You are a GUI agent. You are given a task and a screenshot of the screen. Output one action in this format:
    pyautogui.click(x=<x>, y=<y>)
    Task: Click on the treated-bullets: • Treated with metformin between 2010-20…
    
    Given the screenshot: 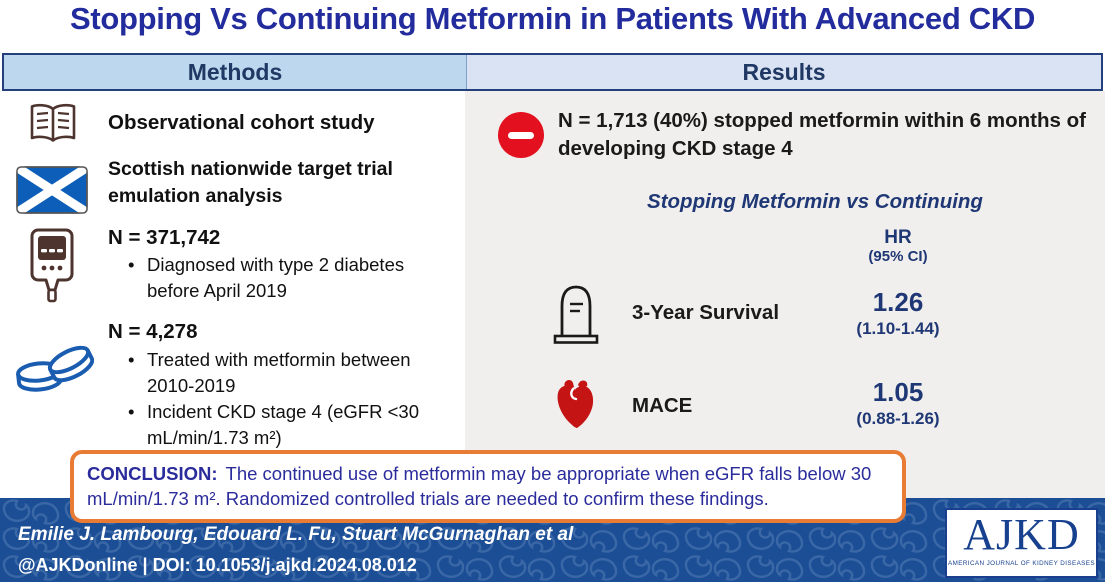 What is the action you would take?
    pyautogui.click(x=293, y=399)
    